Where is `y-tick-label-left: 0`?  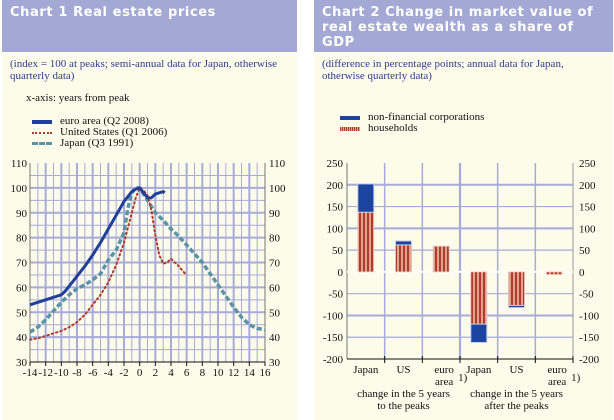
y-tick-label-left: 0 is located at coordinates (341, 273).